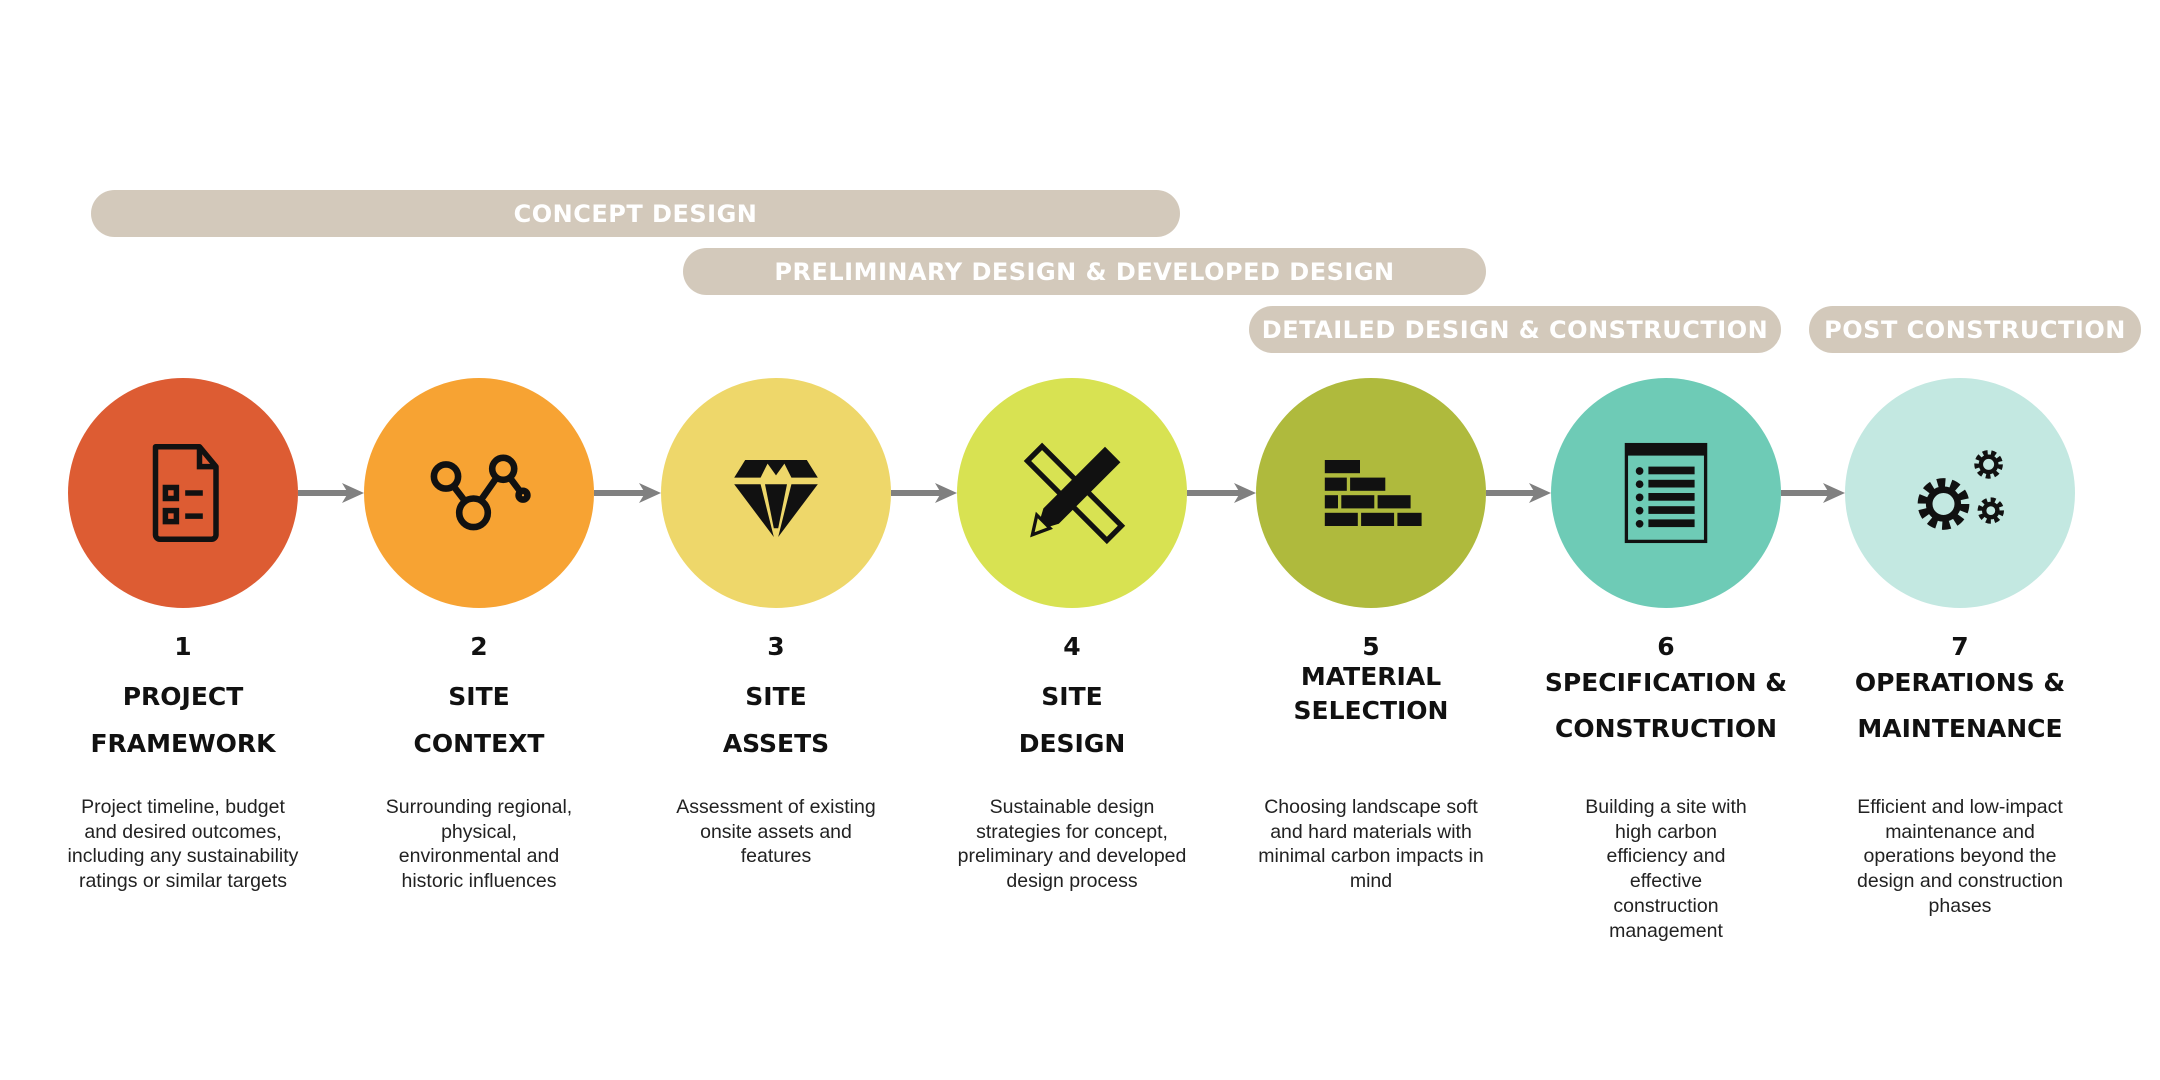 This screenshot has width=2160, height=1080. Describe the element at coordinates (1371, 710) in the screenshot. I see `step-title-line2: SELECTION` at that location.